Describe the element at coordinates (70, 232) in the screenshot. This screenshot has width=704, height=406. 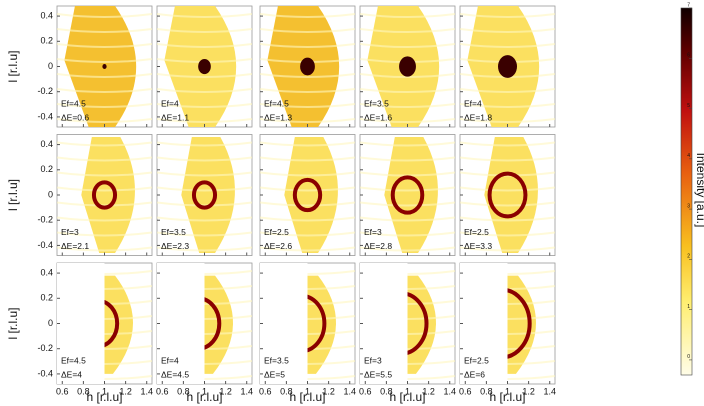
I see `panel-label: Ef=3` at that location.